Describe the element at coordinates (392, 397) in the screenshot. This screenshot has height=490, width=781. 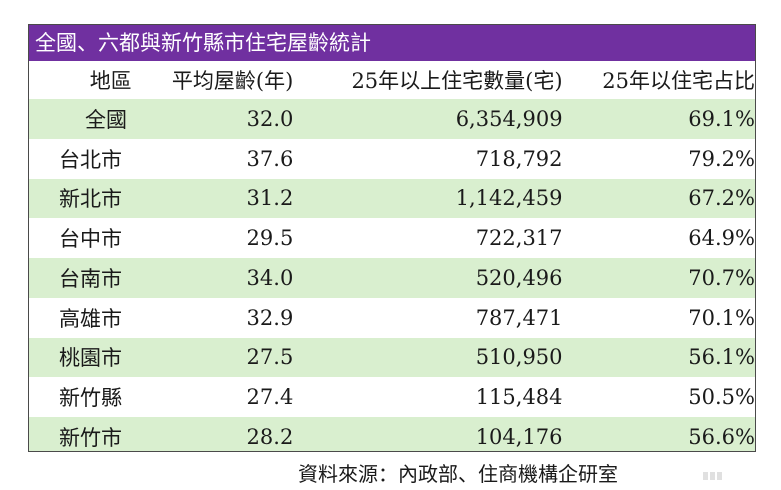
I see `table-row: 新竹縣 27.4 115,484 50.5%` at that location.